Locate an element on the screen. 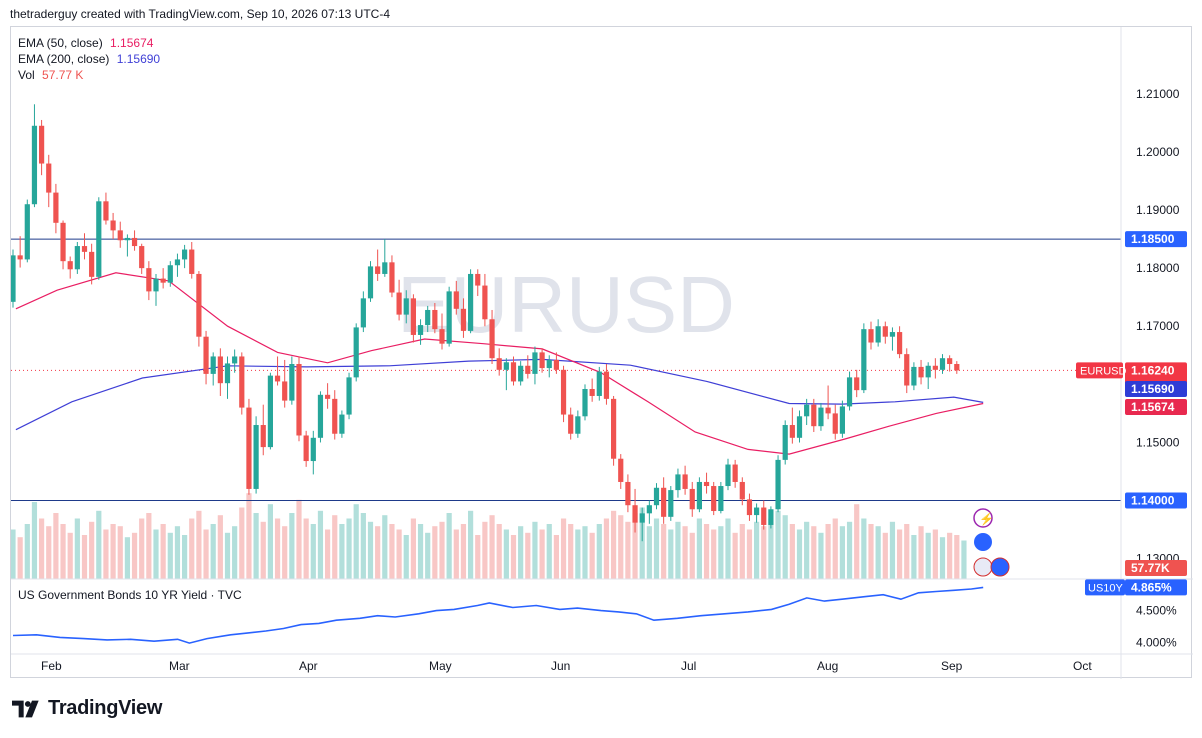 The image size is (1202, 738). ema200-price-label: 1.15690 is located at coordinates (1156, 389).